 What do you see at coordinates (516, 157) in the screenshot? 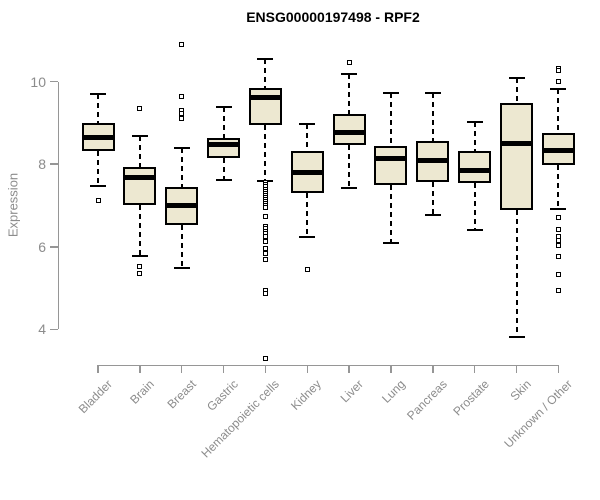
I see `box-skin` at bounding box center [516, 157].